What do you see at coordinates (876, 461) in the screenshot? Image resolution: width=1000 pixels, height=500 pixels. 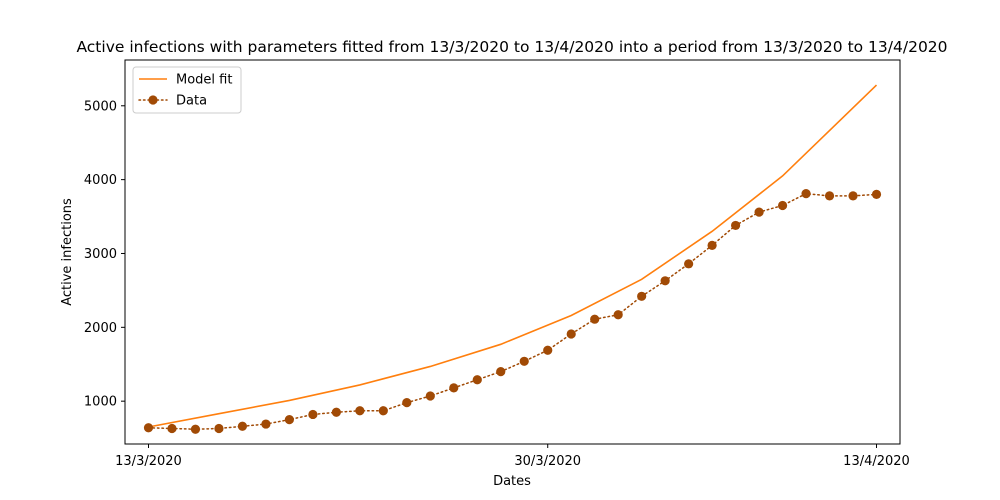 I see `x-tick-label: 13/4/2020` at bounding box center [876, 461].